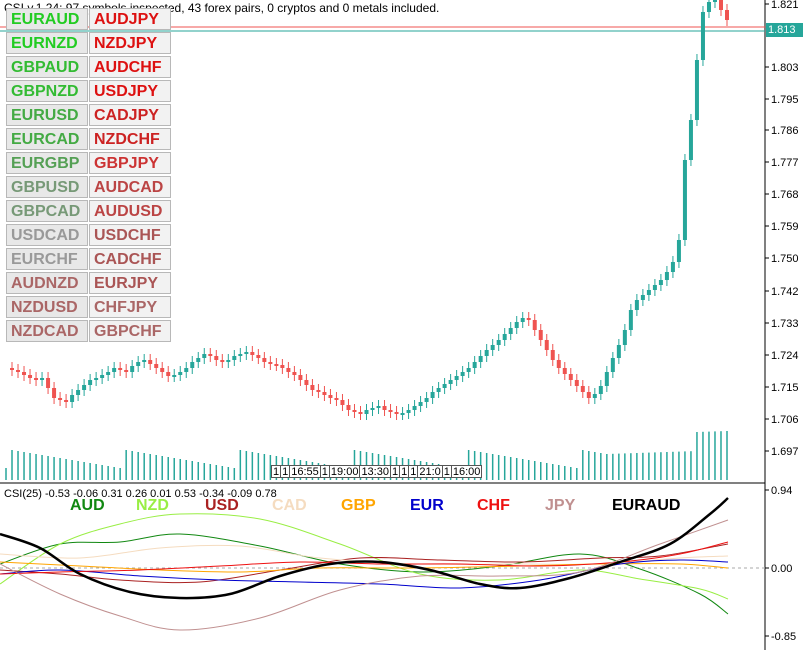  Describe the element at coordinates (47, 43) in the screenshot. I see `pair-button-eurnzd: EURNZD` at that location.